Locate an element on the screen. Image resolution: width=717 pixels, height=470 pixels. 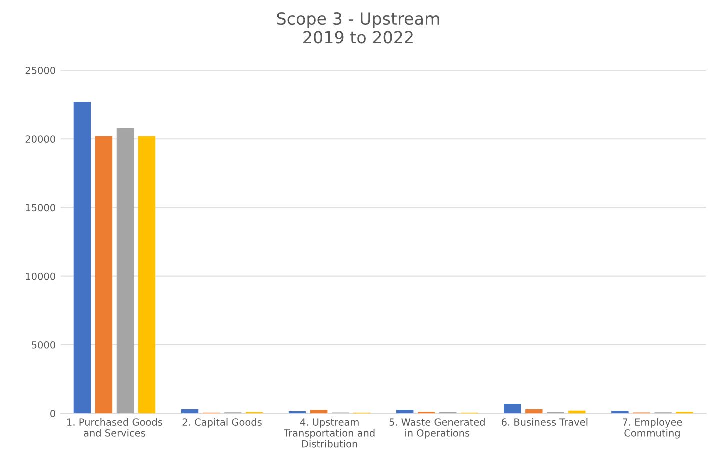
x-tick-label: 2. Capital Goods is located at coordinates (222, 423).